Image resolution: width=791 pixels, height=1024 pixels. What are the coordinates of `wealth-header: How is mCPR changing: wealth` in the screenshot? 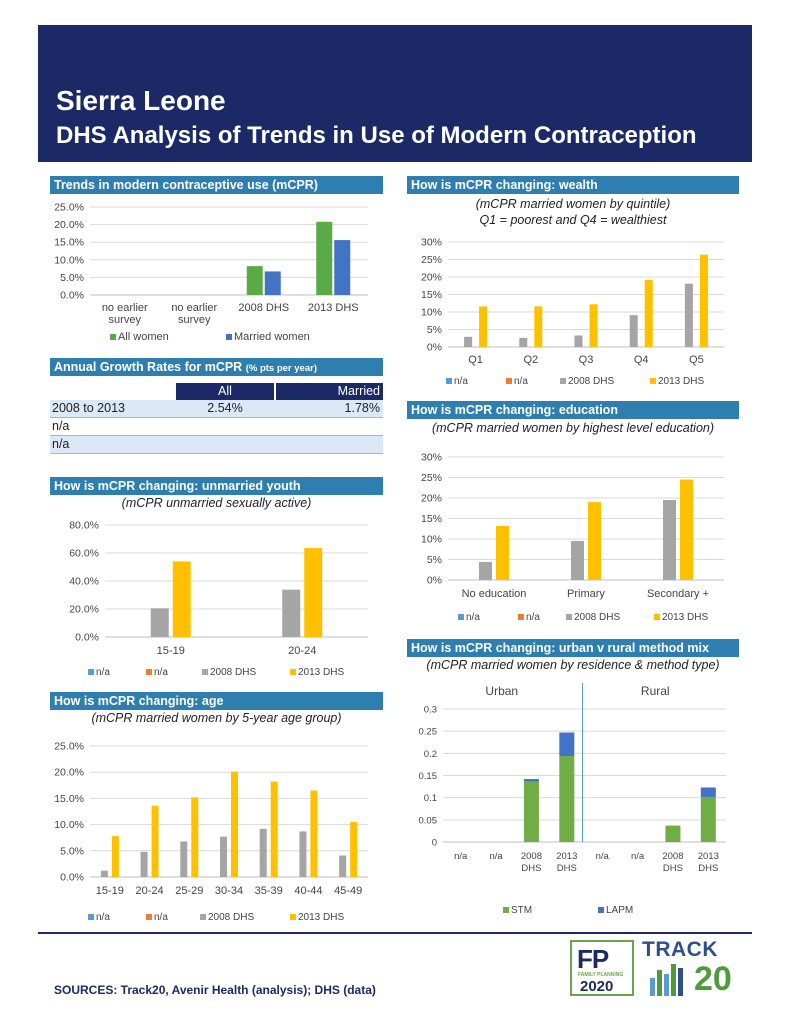 It's located at (573, 185).